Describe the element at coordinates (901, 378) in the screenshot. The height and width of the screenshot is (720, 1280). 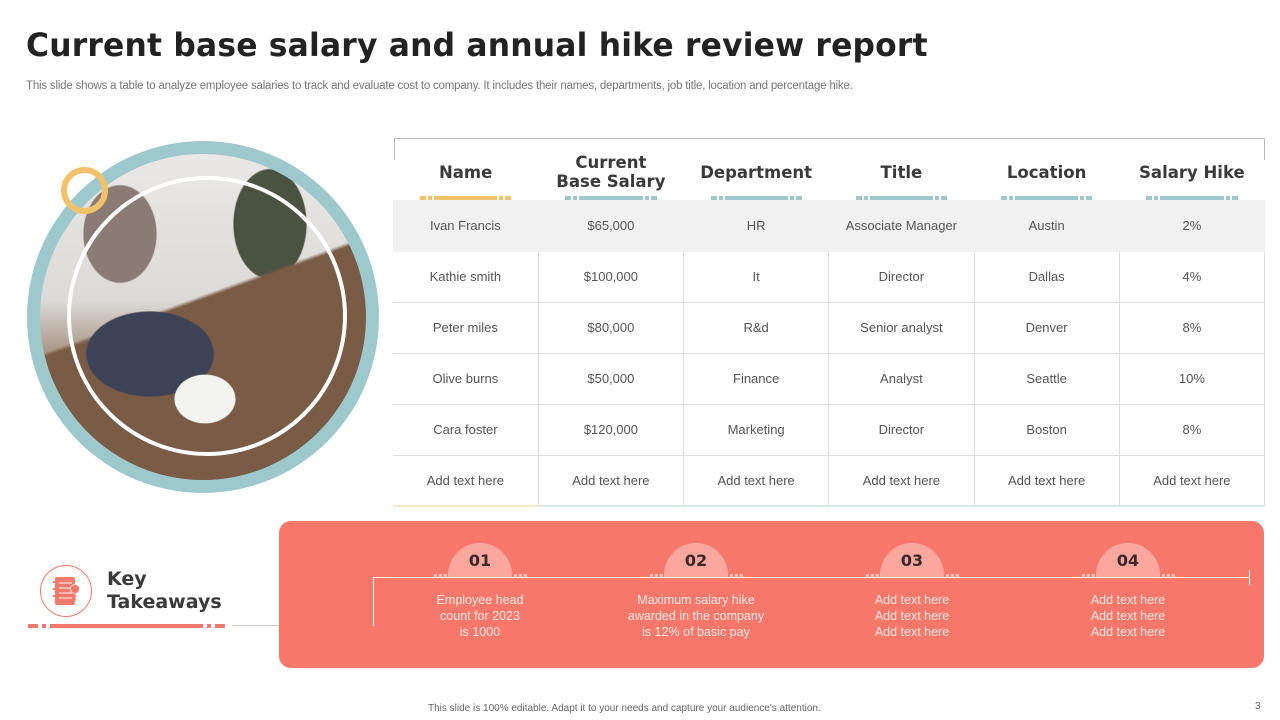
I see `table-cell: Analyst` at that location.